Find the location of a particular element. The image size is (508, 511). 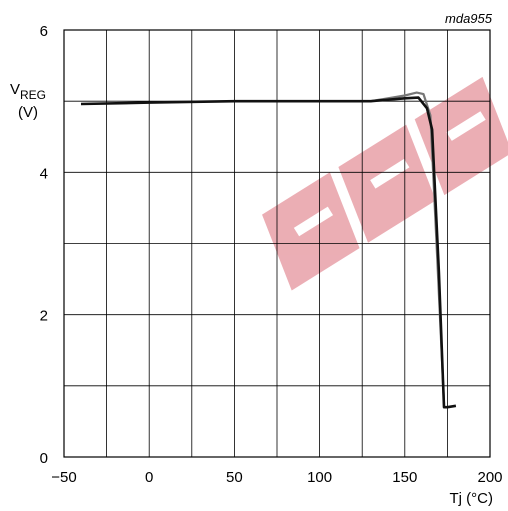

y-axis-label: VREG is located at coordinates (28, 91).